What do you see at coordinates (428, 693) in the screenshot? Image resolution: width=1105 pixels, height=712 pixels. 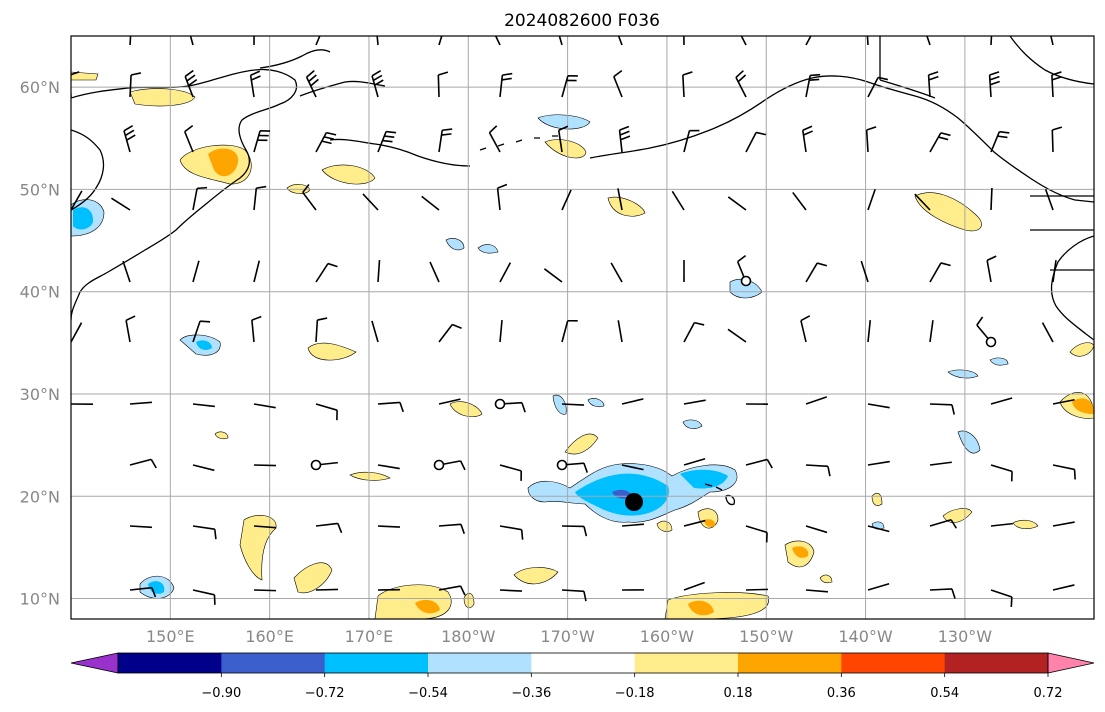 I see `colorbar-tick-label: −0.54` at bounding box center [428, 693].